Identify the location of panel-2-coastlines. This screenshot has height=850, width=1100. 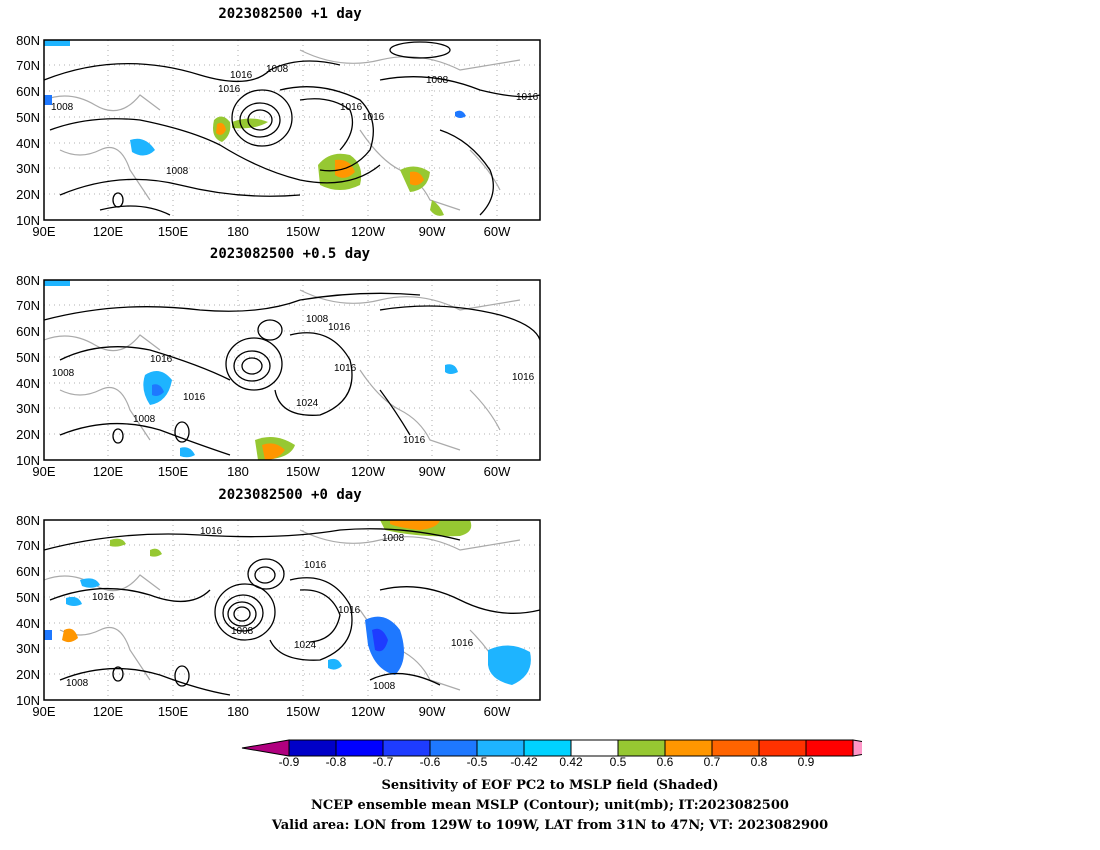
(282, 370).